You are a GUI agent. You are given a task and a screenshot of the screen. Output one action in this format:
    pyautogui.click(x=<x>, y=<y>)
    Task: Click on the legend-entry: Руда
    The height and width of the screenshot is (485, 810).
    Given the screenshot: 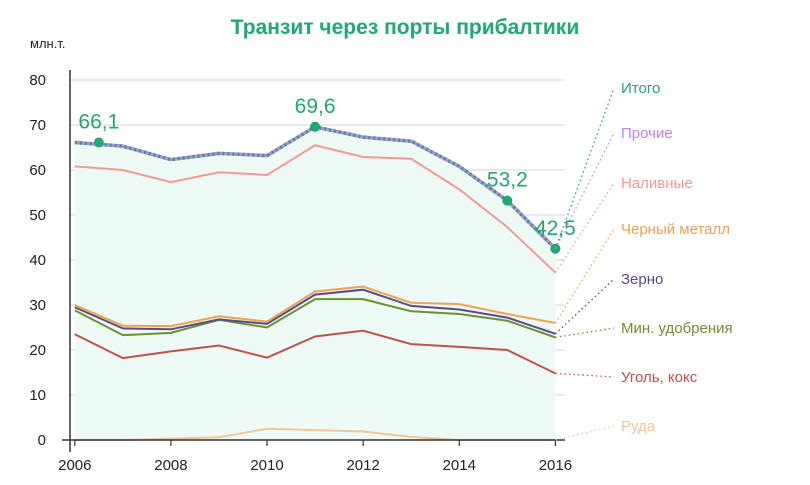 What is the action you would take?
    pyautogui.click(x=638, y=426)
    